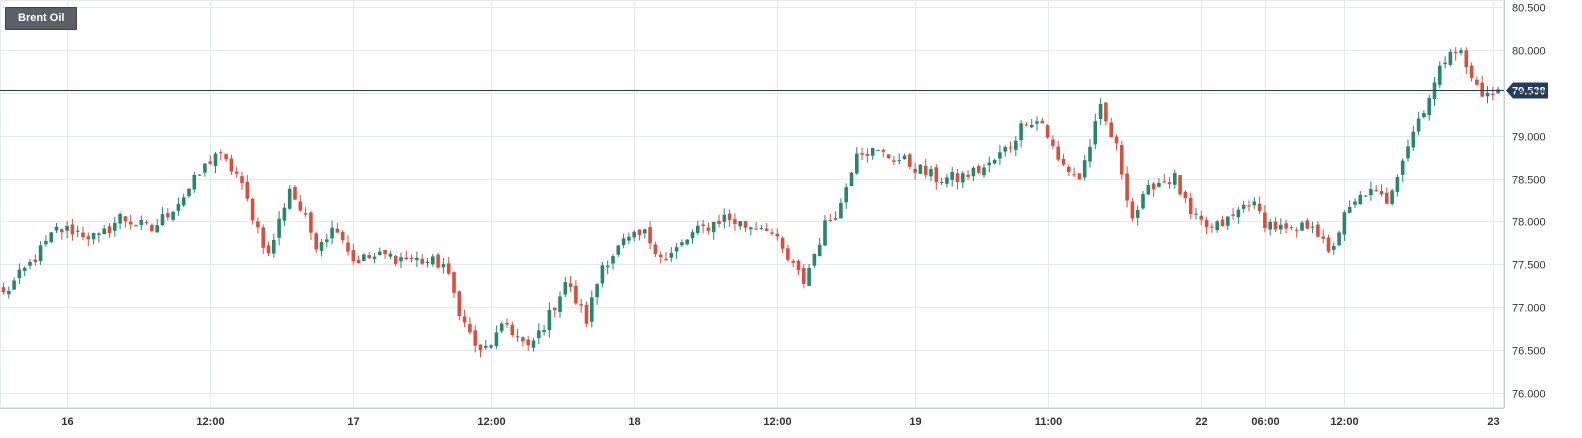 This screenshot has height=438, width=1582. What do you see at coordinates (353, 422) in the screenshot?
I see `x-tick-label: 17` at bounding box center [353, 422].